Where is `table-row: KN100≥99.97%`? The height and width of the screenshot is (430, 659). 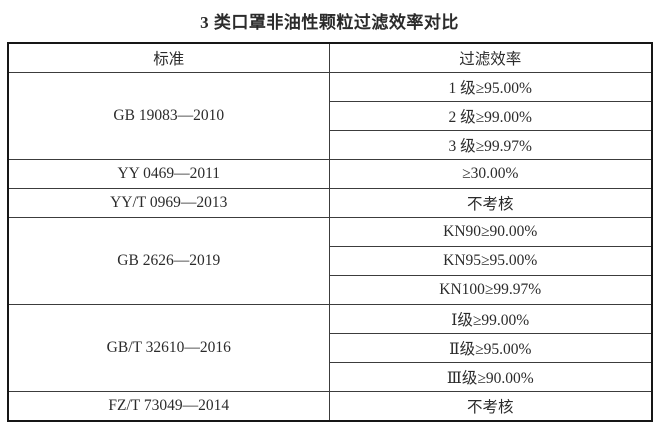 table-row: KN100≥99.97% is located at coordinates (330, 290).